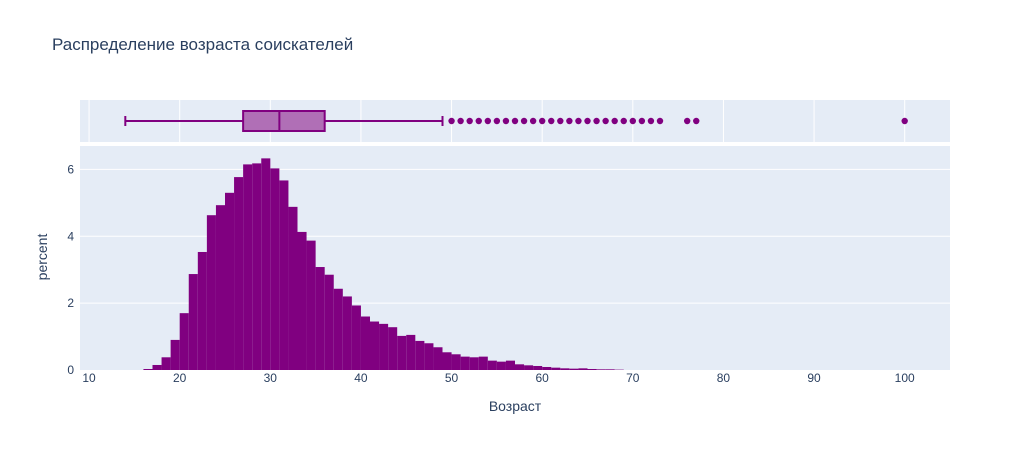 This screenshot has width=1031, height=450. What do you see at coordinates (724, 378) in the screenshot?
I see `x-tick-label: 80` at bounding box center [724, 378].